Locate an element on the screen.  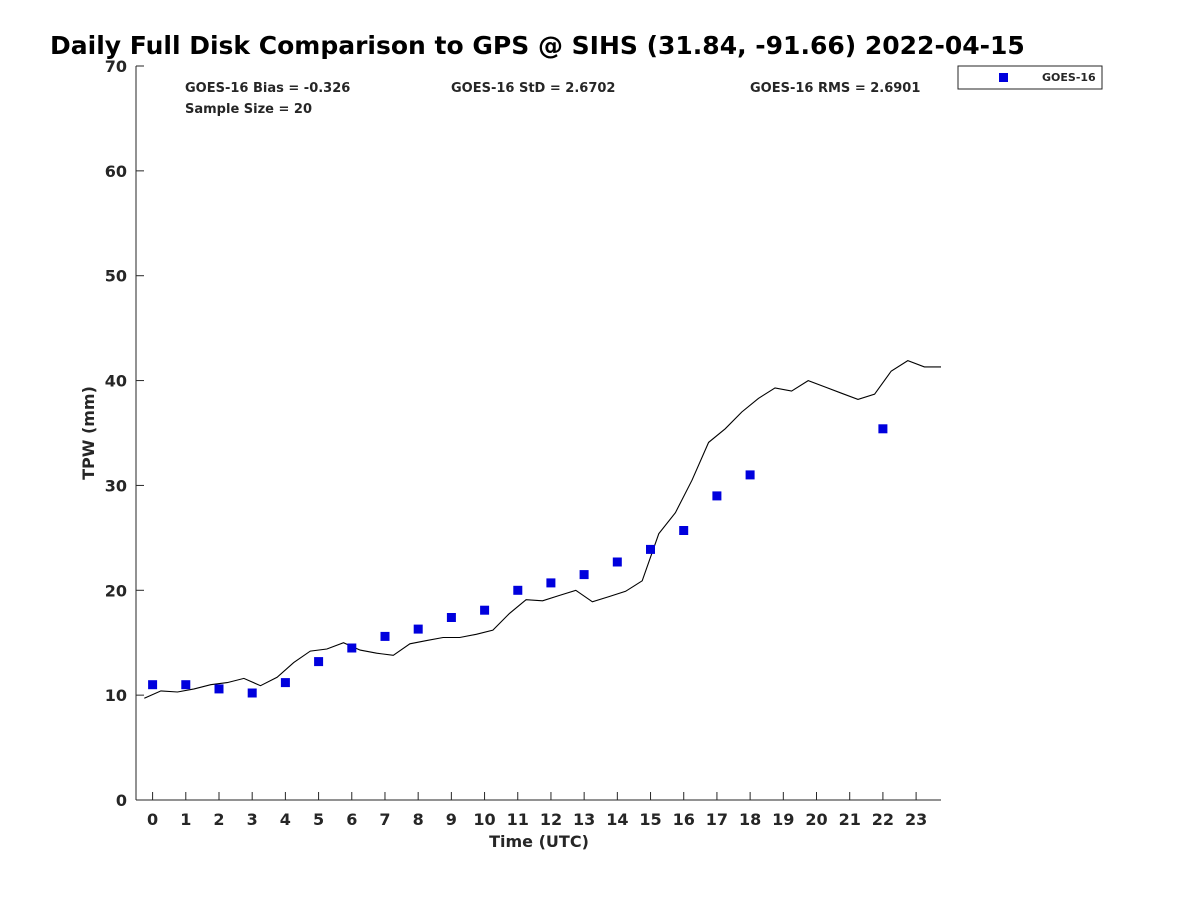
x-tick-label: 13 is located at coordinates (584, 819).